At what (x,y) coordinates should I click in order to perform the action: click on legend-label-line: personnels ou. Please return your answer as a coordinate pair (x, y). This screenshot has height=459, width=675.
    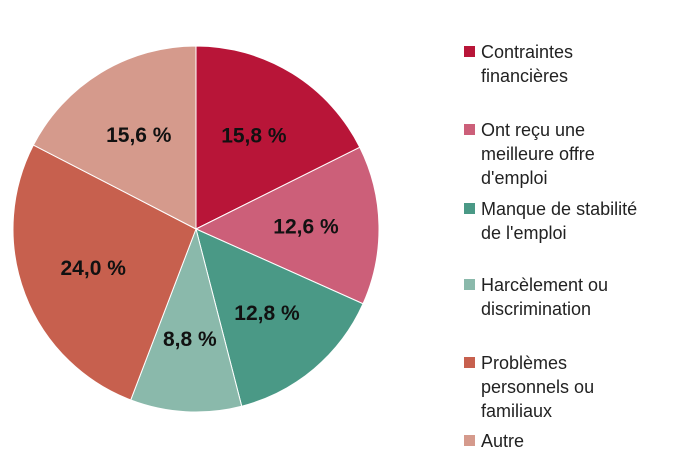
    Looking at the image, I should click on (538, 387).